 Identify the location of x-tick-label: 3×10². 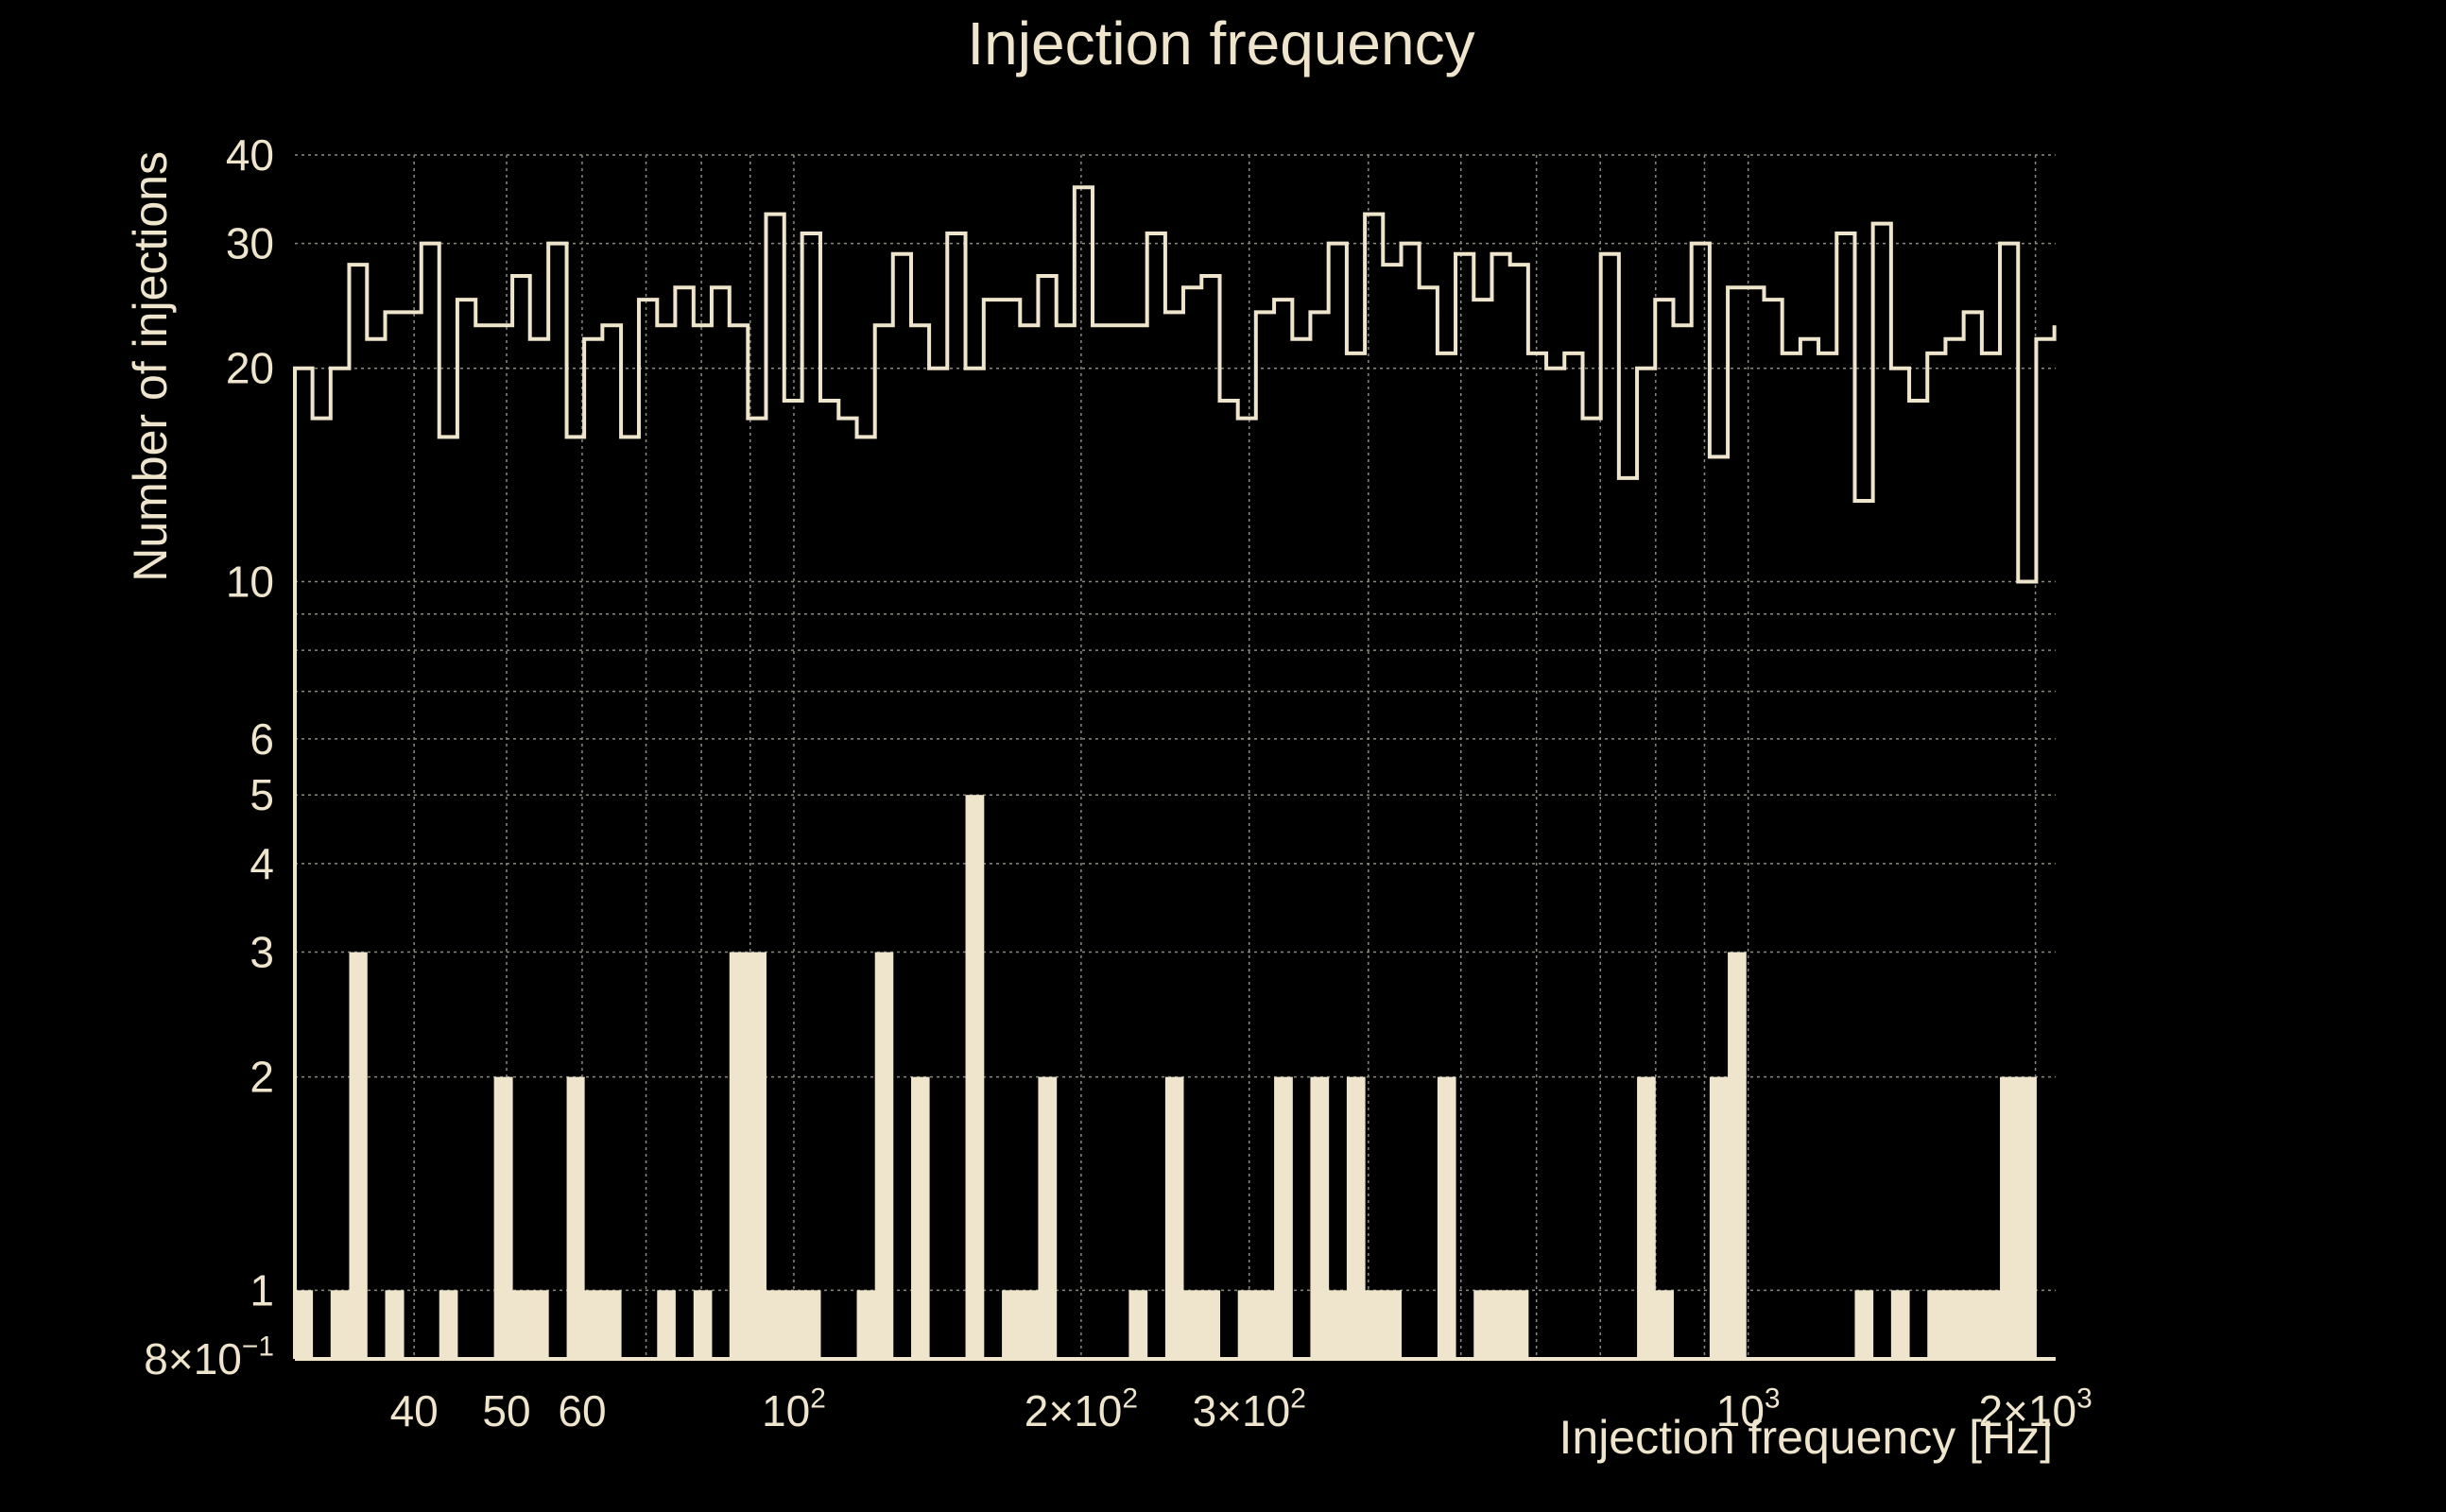
(1249, 1409).